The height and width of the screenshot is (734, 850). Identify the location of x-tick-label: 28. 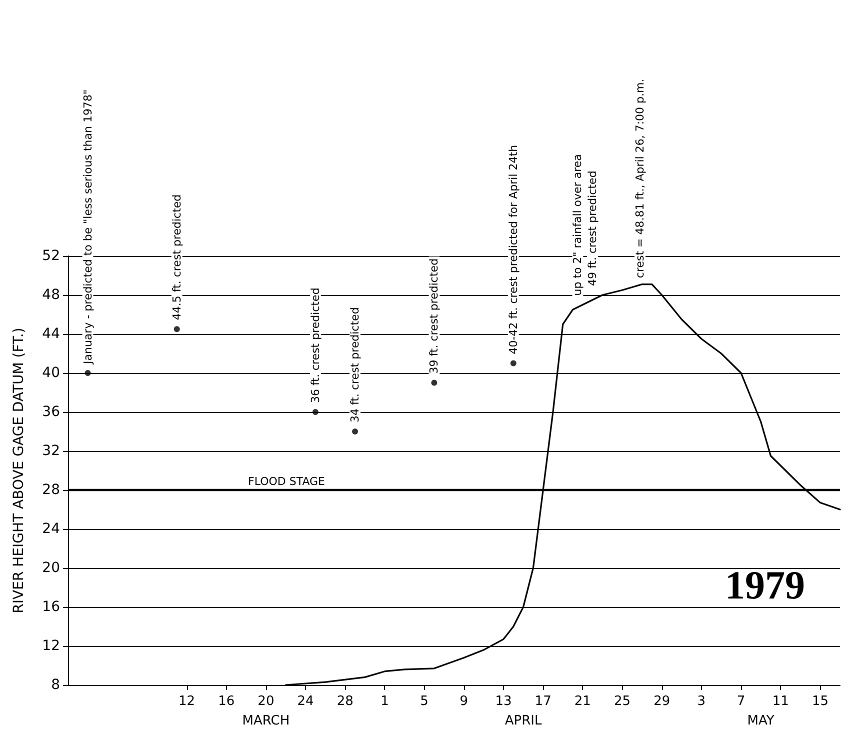
(345, 701).